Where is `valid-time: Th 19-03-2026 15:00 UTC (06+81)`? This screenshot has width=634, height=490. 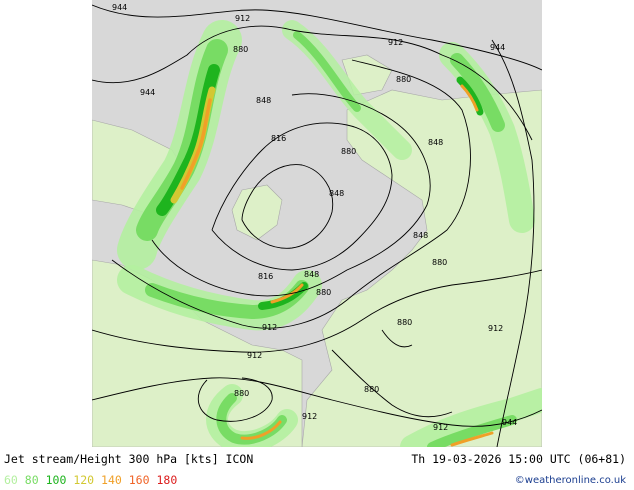
valid-time: Th 19-03-2026 15:00 UTC (06+81) is located at coordinates (518, 459).